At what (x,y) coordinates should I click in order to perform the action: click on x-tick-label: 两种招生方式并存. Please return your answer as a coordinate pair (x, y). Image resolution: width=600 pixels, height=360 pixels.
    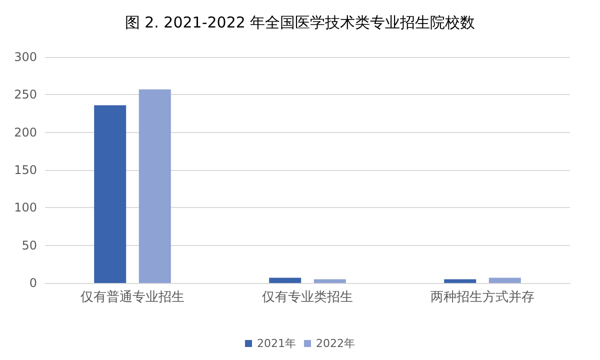
    Looking at the image, I should click on (482, 297).